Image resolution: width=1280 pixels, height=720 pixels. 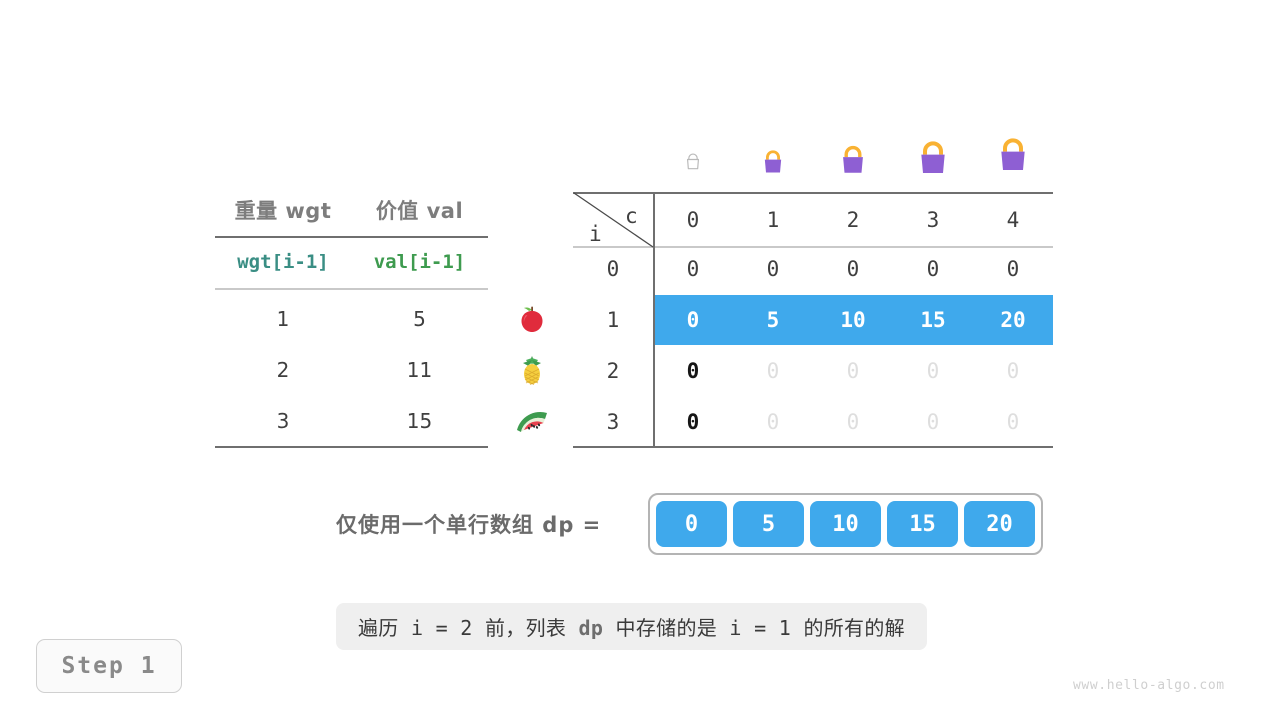 I want to click on caption-emphasis: dp, so click(x=591, y=628).